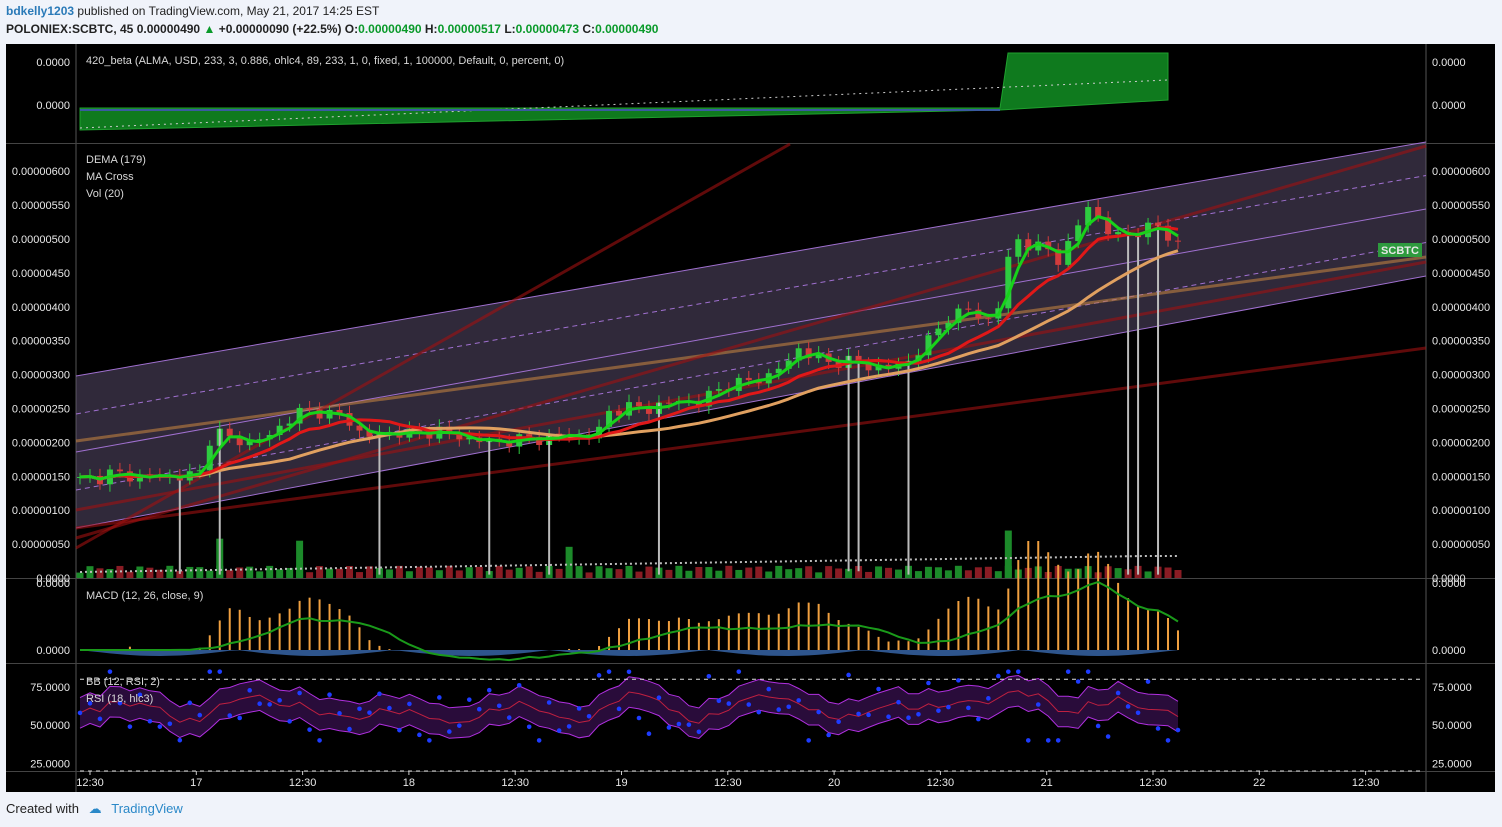  Describe the element at coordinates (41, 545) in the screenshot. I see `price-y-tick-left: 0.00000050` at that location.